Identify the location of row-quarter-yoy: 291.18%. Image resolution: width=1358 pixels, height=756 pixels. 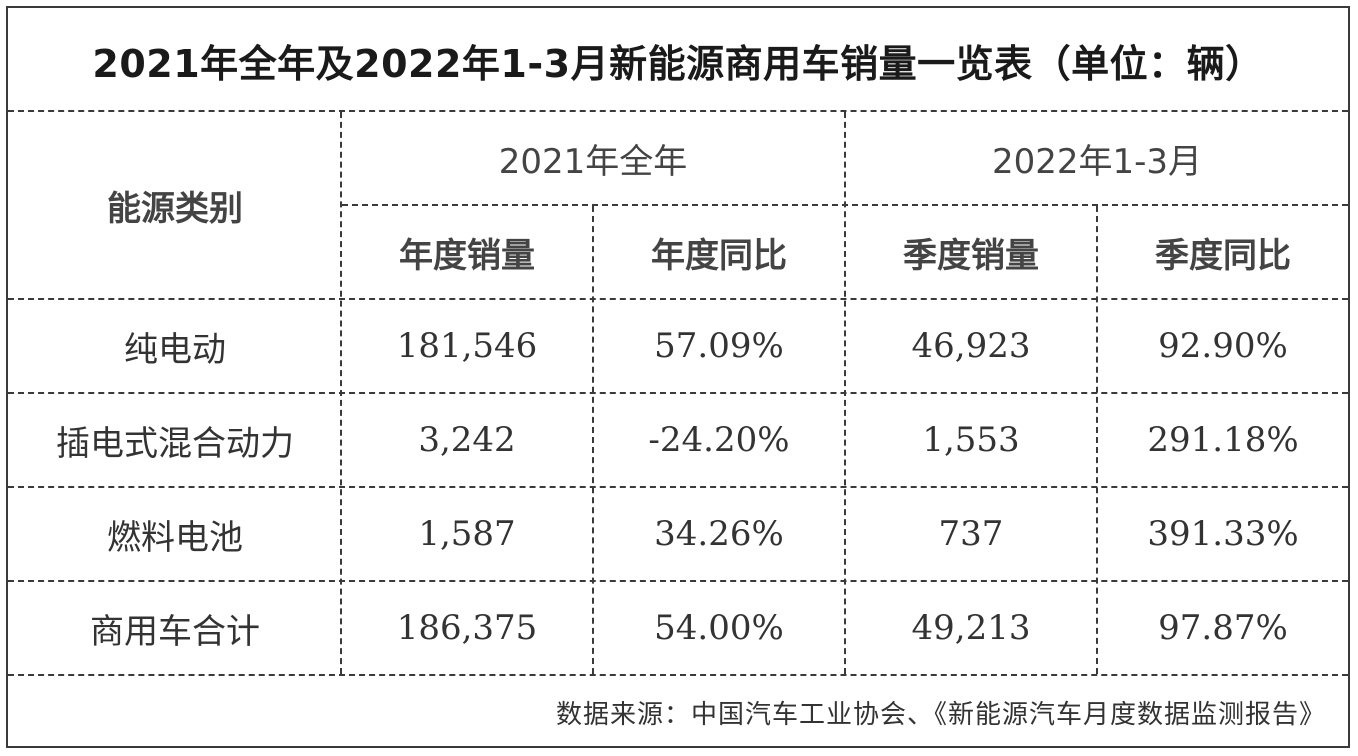
(1223, 440).